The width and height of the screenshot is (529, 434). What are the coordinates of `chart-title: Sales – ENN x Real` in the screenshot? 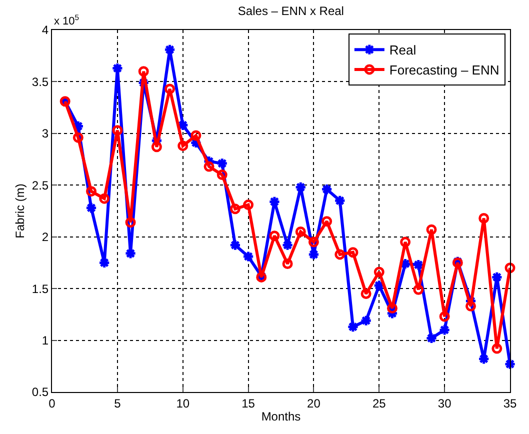 It's located at (291, 11).